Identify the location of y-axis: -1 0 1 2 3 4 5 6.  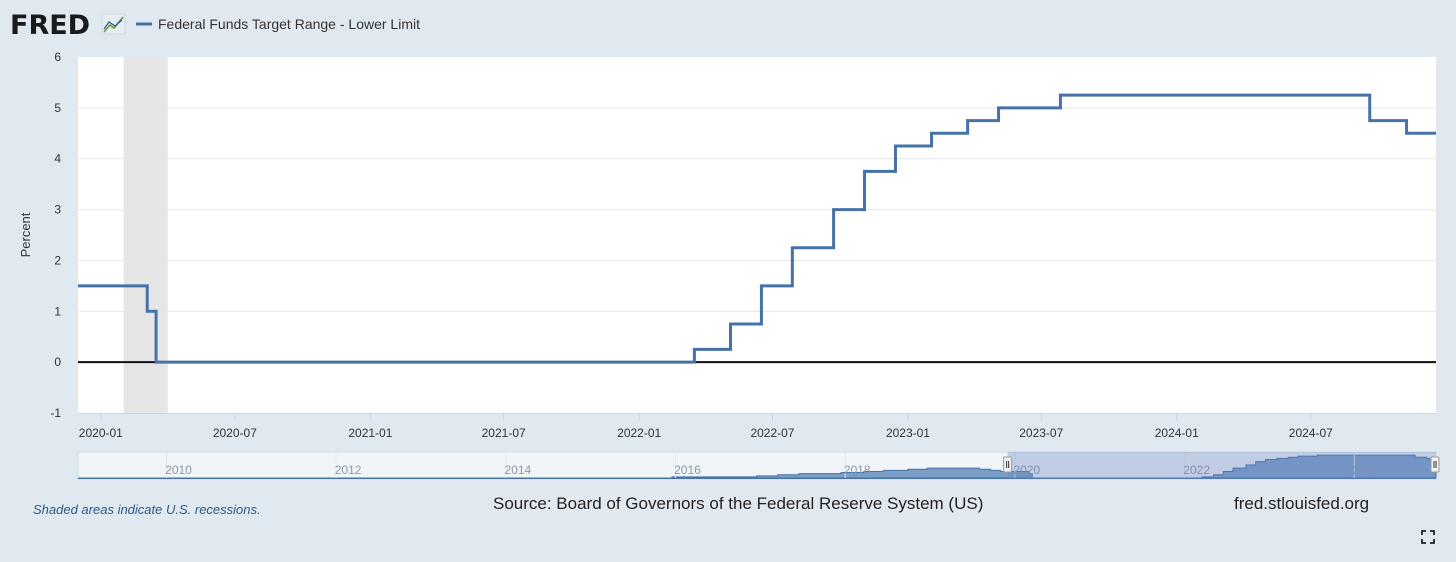
(55, 235).